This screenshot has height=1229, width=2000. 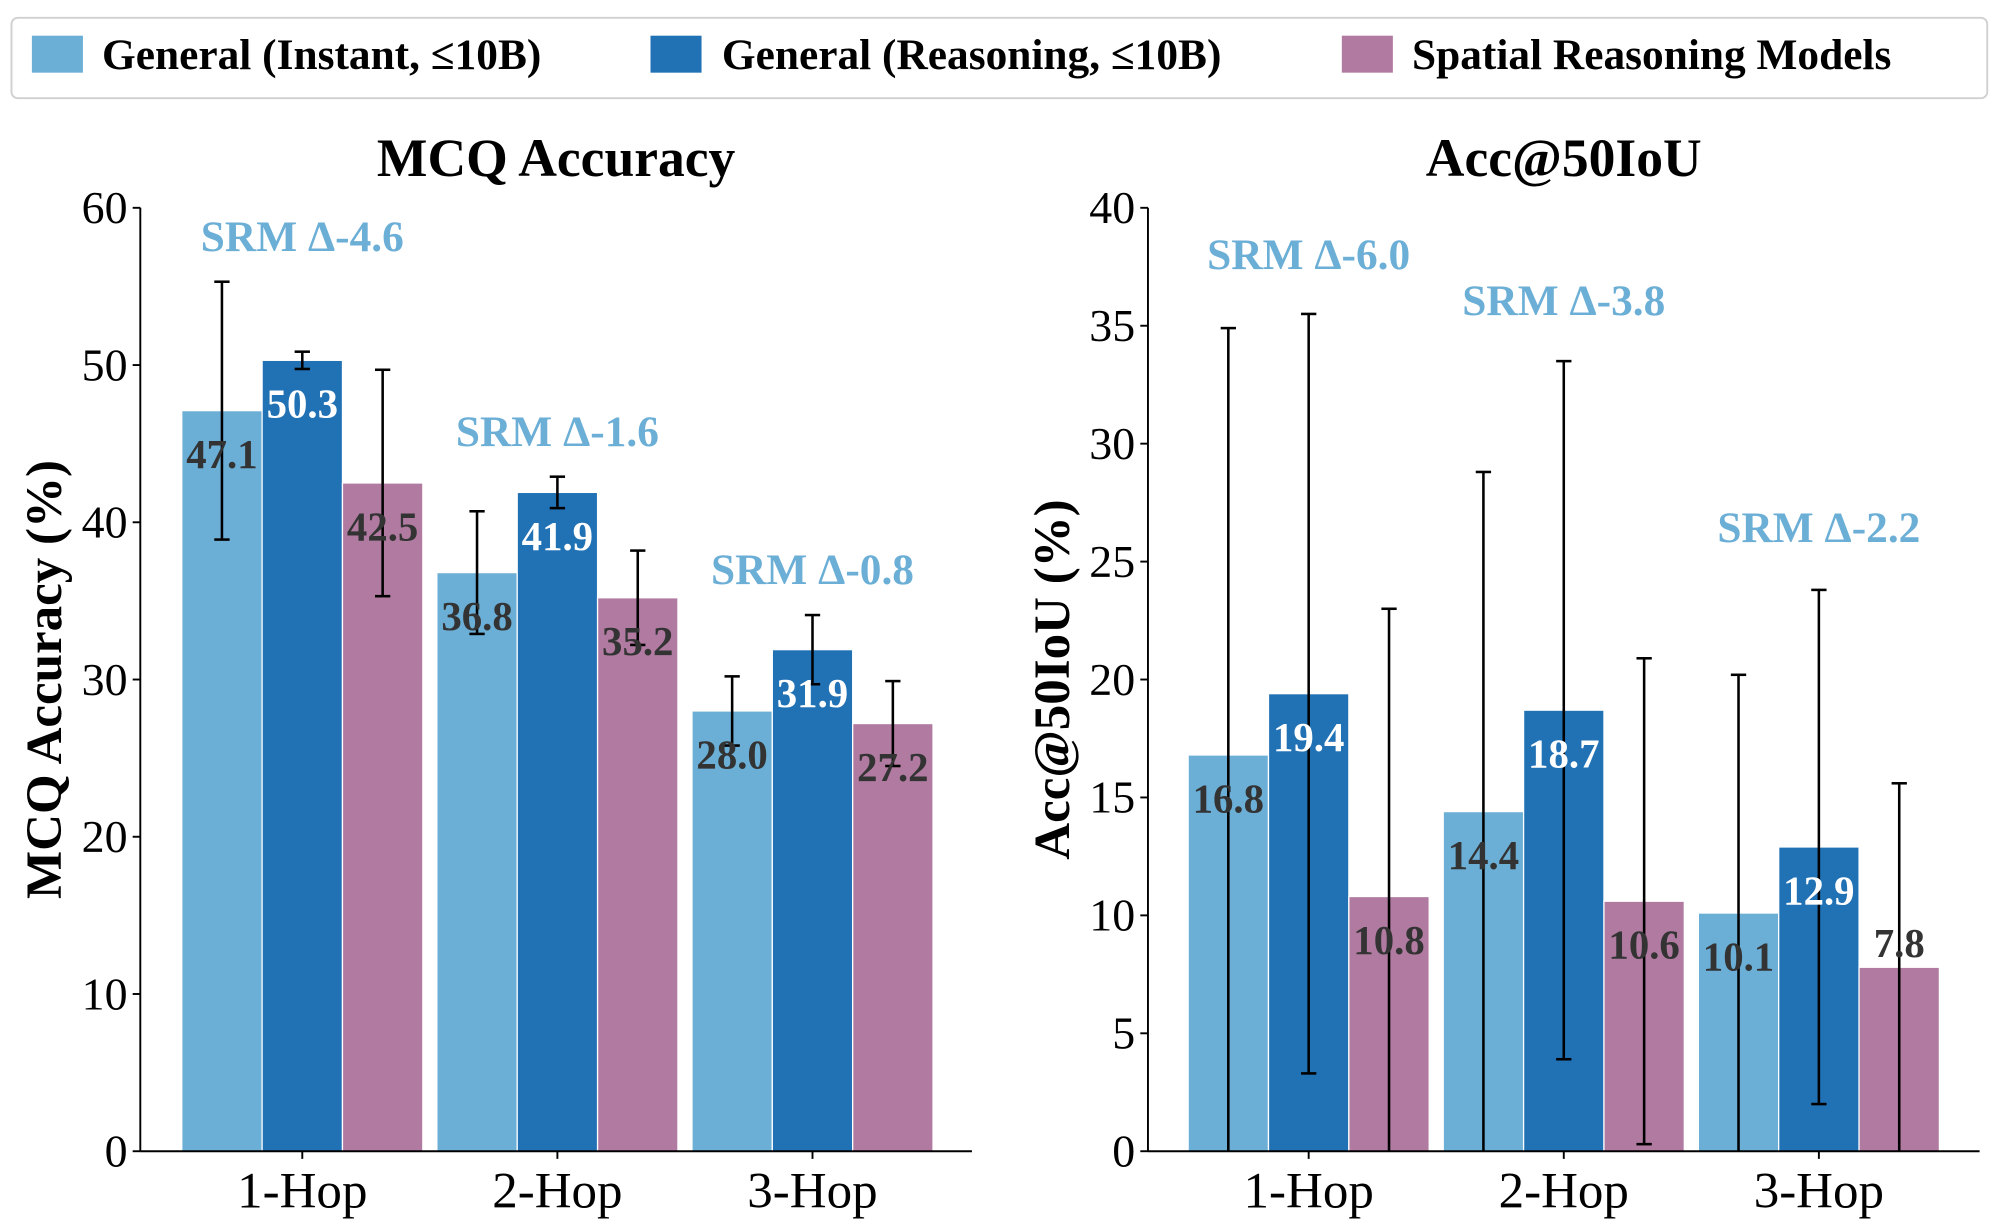 What do you see at coordinates (1738, 956) in the screenshot?
I see `value-label-instant-3-Hop: 10.1` at bounding box center [1738, 956].